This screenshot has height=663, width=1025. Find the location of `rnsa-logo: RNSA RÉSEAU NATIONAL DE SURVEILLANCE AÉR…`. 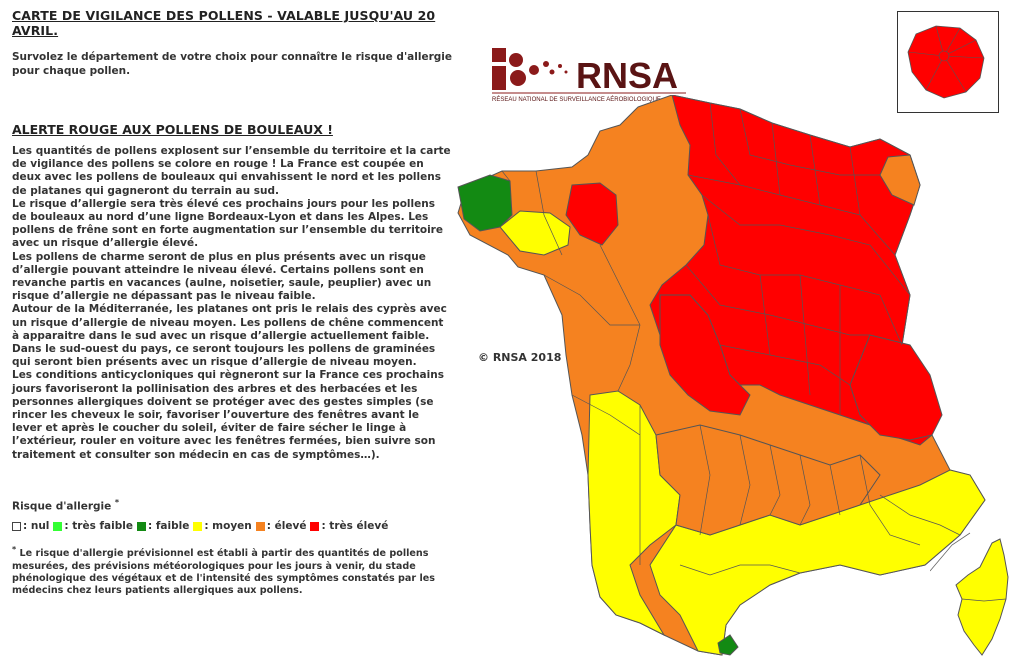

rnsa-logo: RNSA RÉSEAU NATIONAL DE SURVEILLANCE AÉR… is located at coordinates (589, 75).